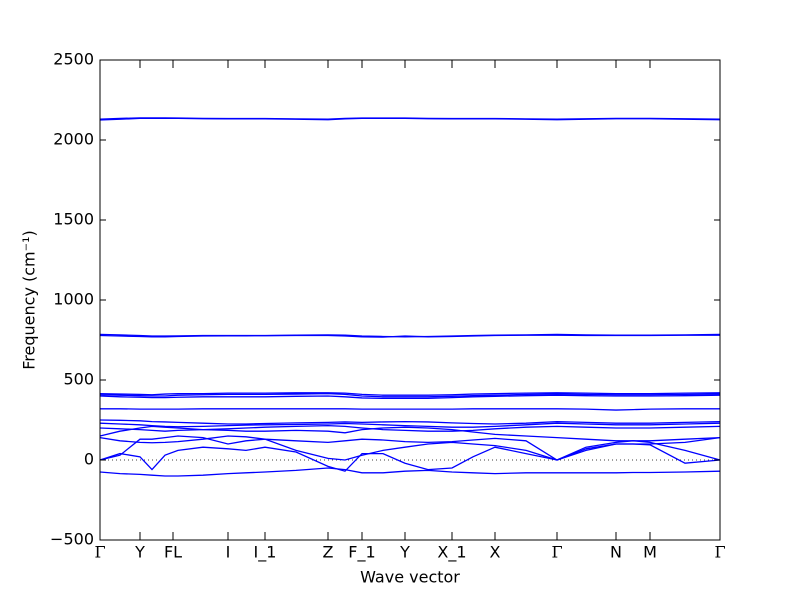  What do you see at coordinates (73, 139) in the screenshot?
I see `y-tick-label: 2000` at bounding box center [73, 139].